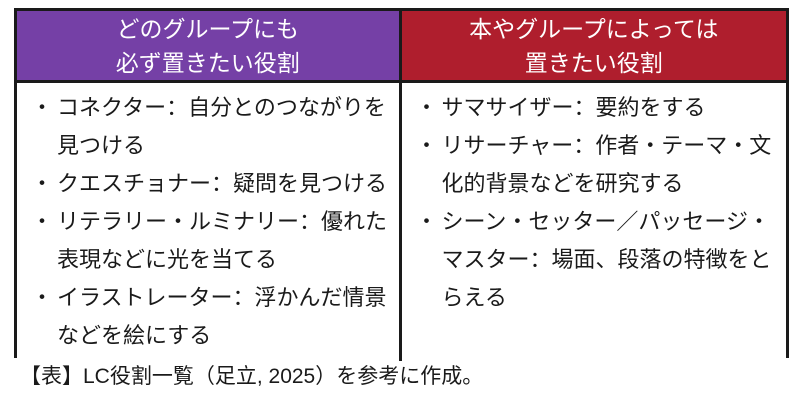  Describe the element at coordinates (208, 28) in the screenshot. I see `header-line: どのグループにも` at that location.